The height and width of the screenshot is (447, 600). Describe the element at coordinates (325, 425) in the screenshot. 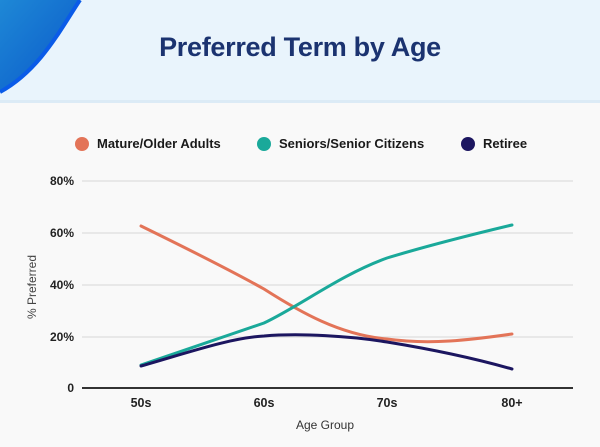

I see `x-axis-title: Age Group` at that location.